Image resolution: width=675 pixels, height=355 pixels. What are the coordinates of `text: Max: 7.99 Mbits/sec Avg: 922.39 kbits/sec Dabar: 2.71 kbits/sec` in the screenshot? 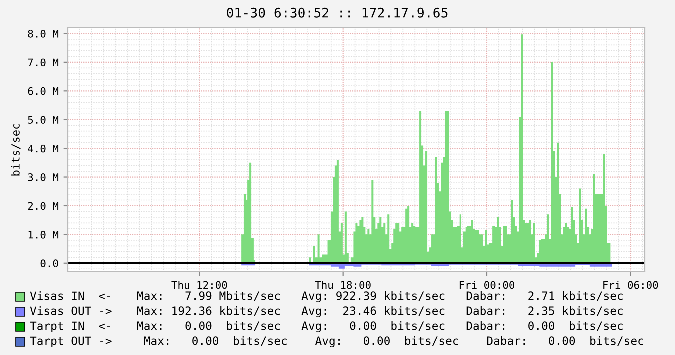 It's located at (380, 297).